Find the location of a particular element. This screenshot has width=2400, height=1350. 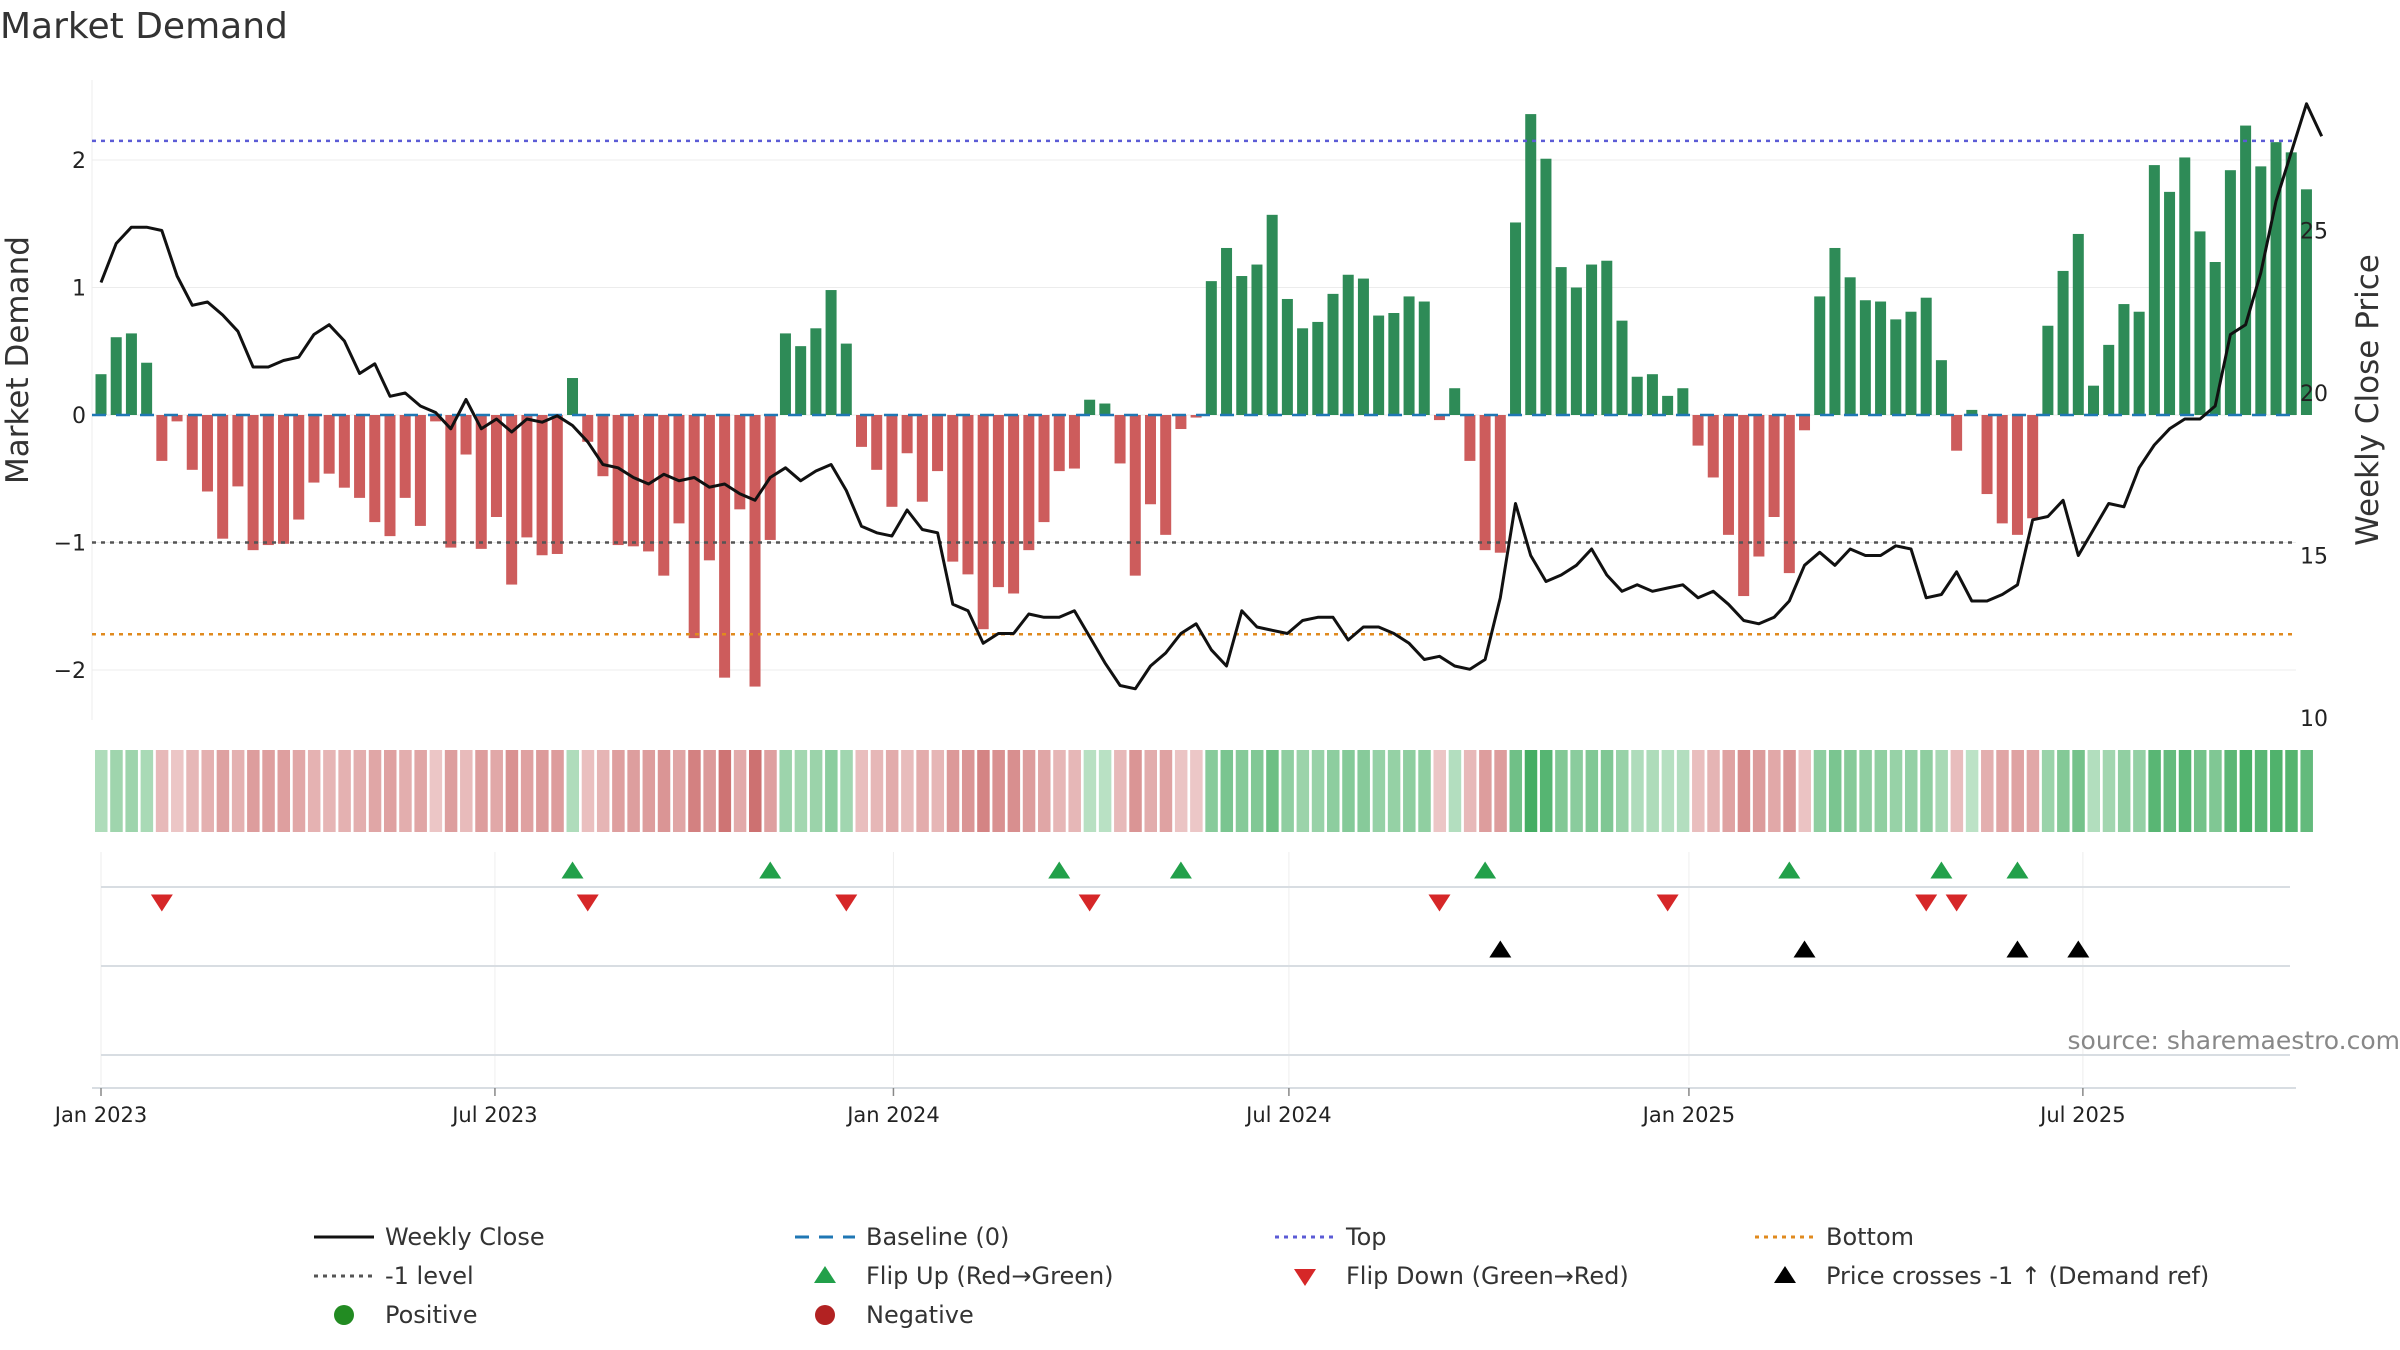

x-tick-label: Jan 2023 is located at coordinates (100, 1115).